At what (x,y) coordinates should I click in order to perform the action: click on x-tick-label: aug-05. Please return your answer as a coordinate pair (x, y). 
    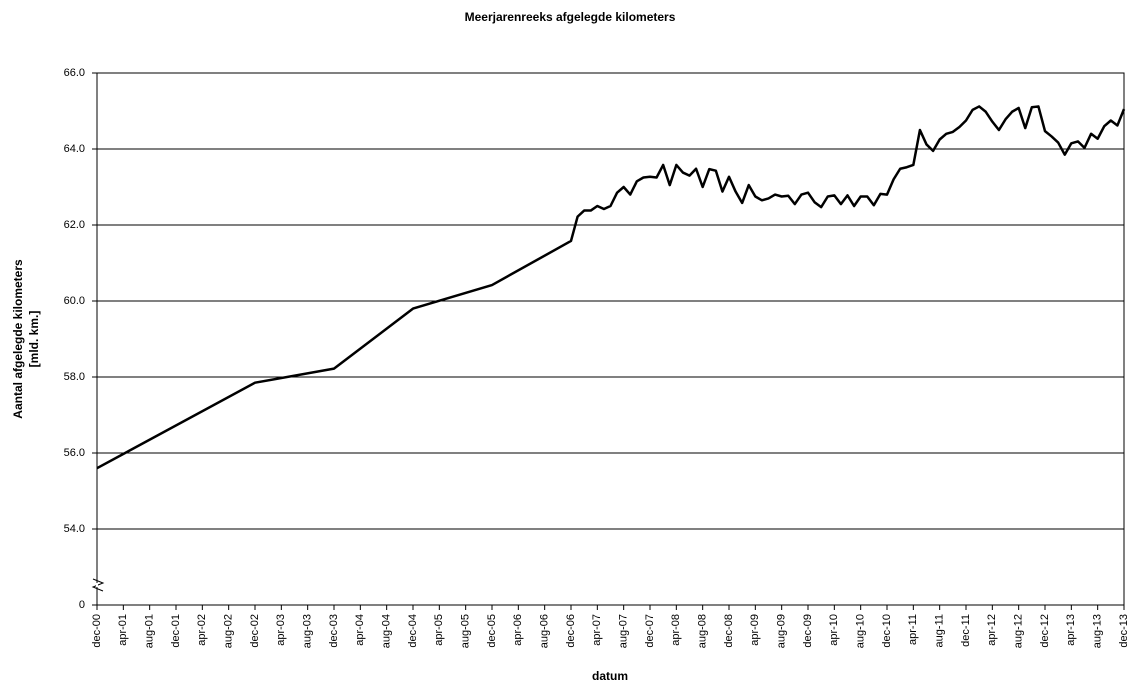
    Looking at the image, I should click on (466, 631).